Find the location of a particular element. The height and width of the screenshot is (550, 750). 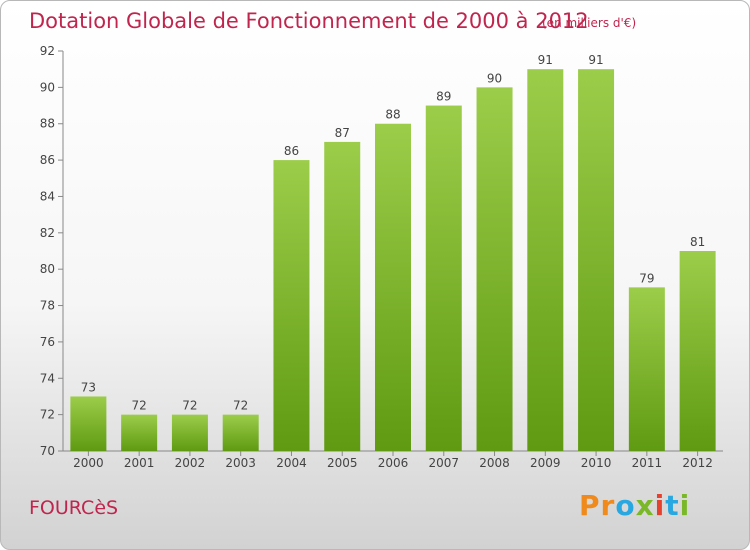

logo-letter: r is located at coordinates (608, 505).